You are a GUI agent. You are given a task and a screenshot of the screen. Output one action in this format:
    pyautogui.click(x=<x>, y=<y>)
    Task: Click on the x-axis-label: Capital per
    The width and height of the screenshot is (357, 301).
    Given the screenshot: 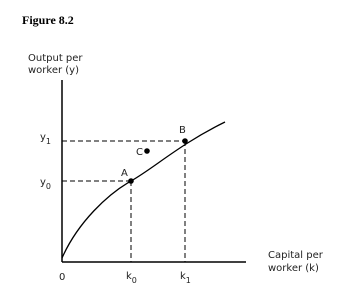 What is the action you would take?
    pyautogui.click(x=296, y=255)
    